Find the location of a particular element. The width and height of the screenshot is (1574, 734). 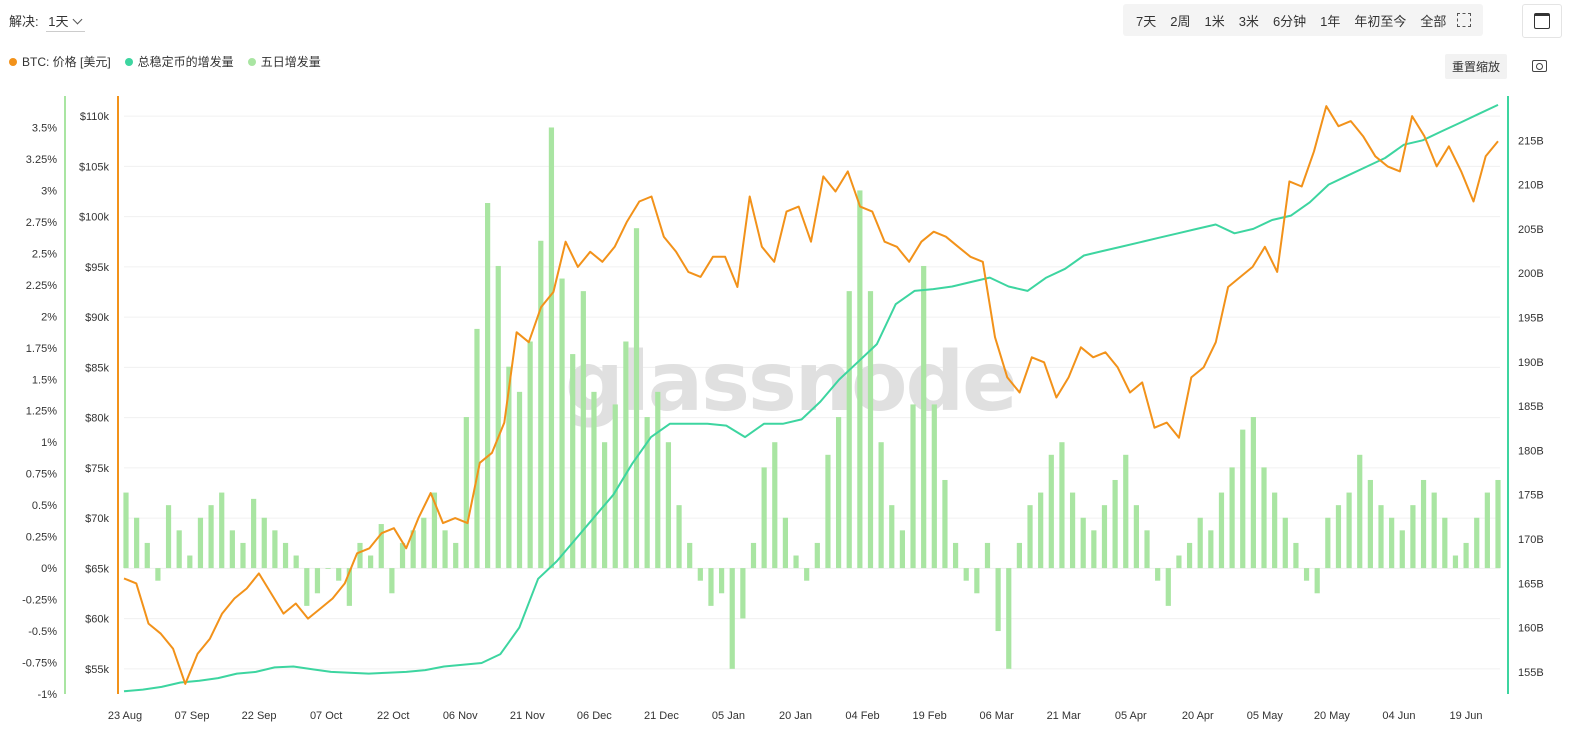

y-tick-pct: 2.75% is located at coordinates (41, 223).